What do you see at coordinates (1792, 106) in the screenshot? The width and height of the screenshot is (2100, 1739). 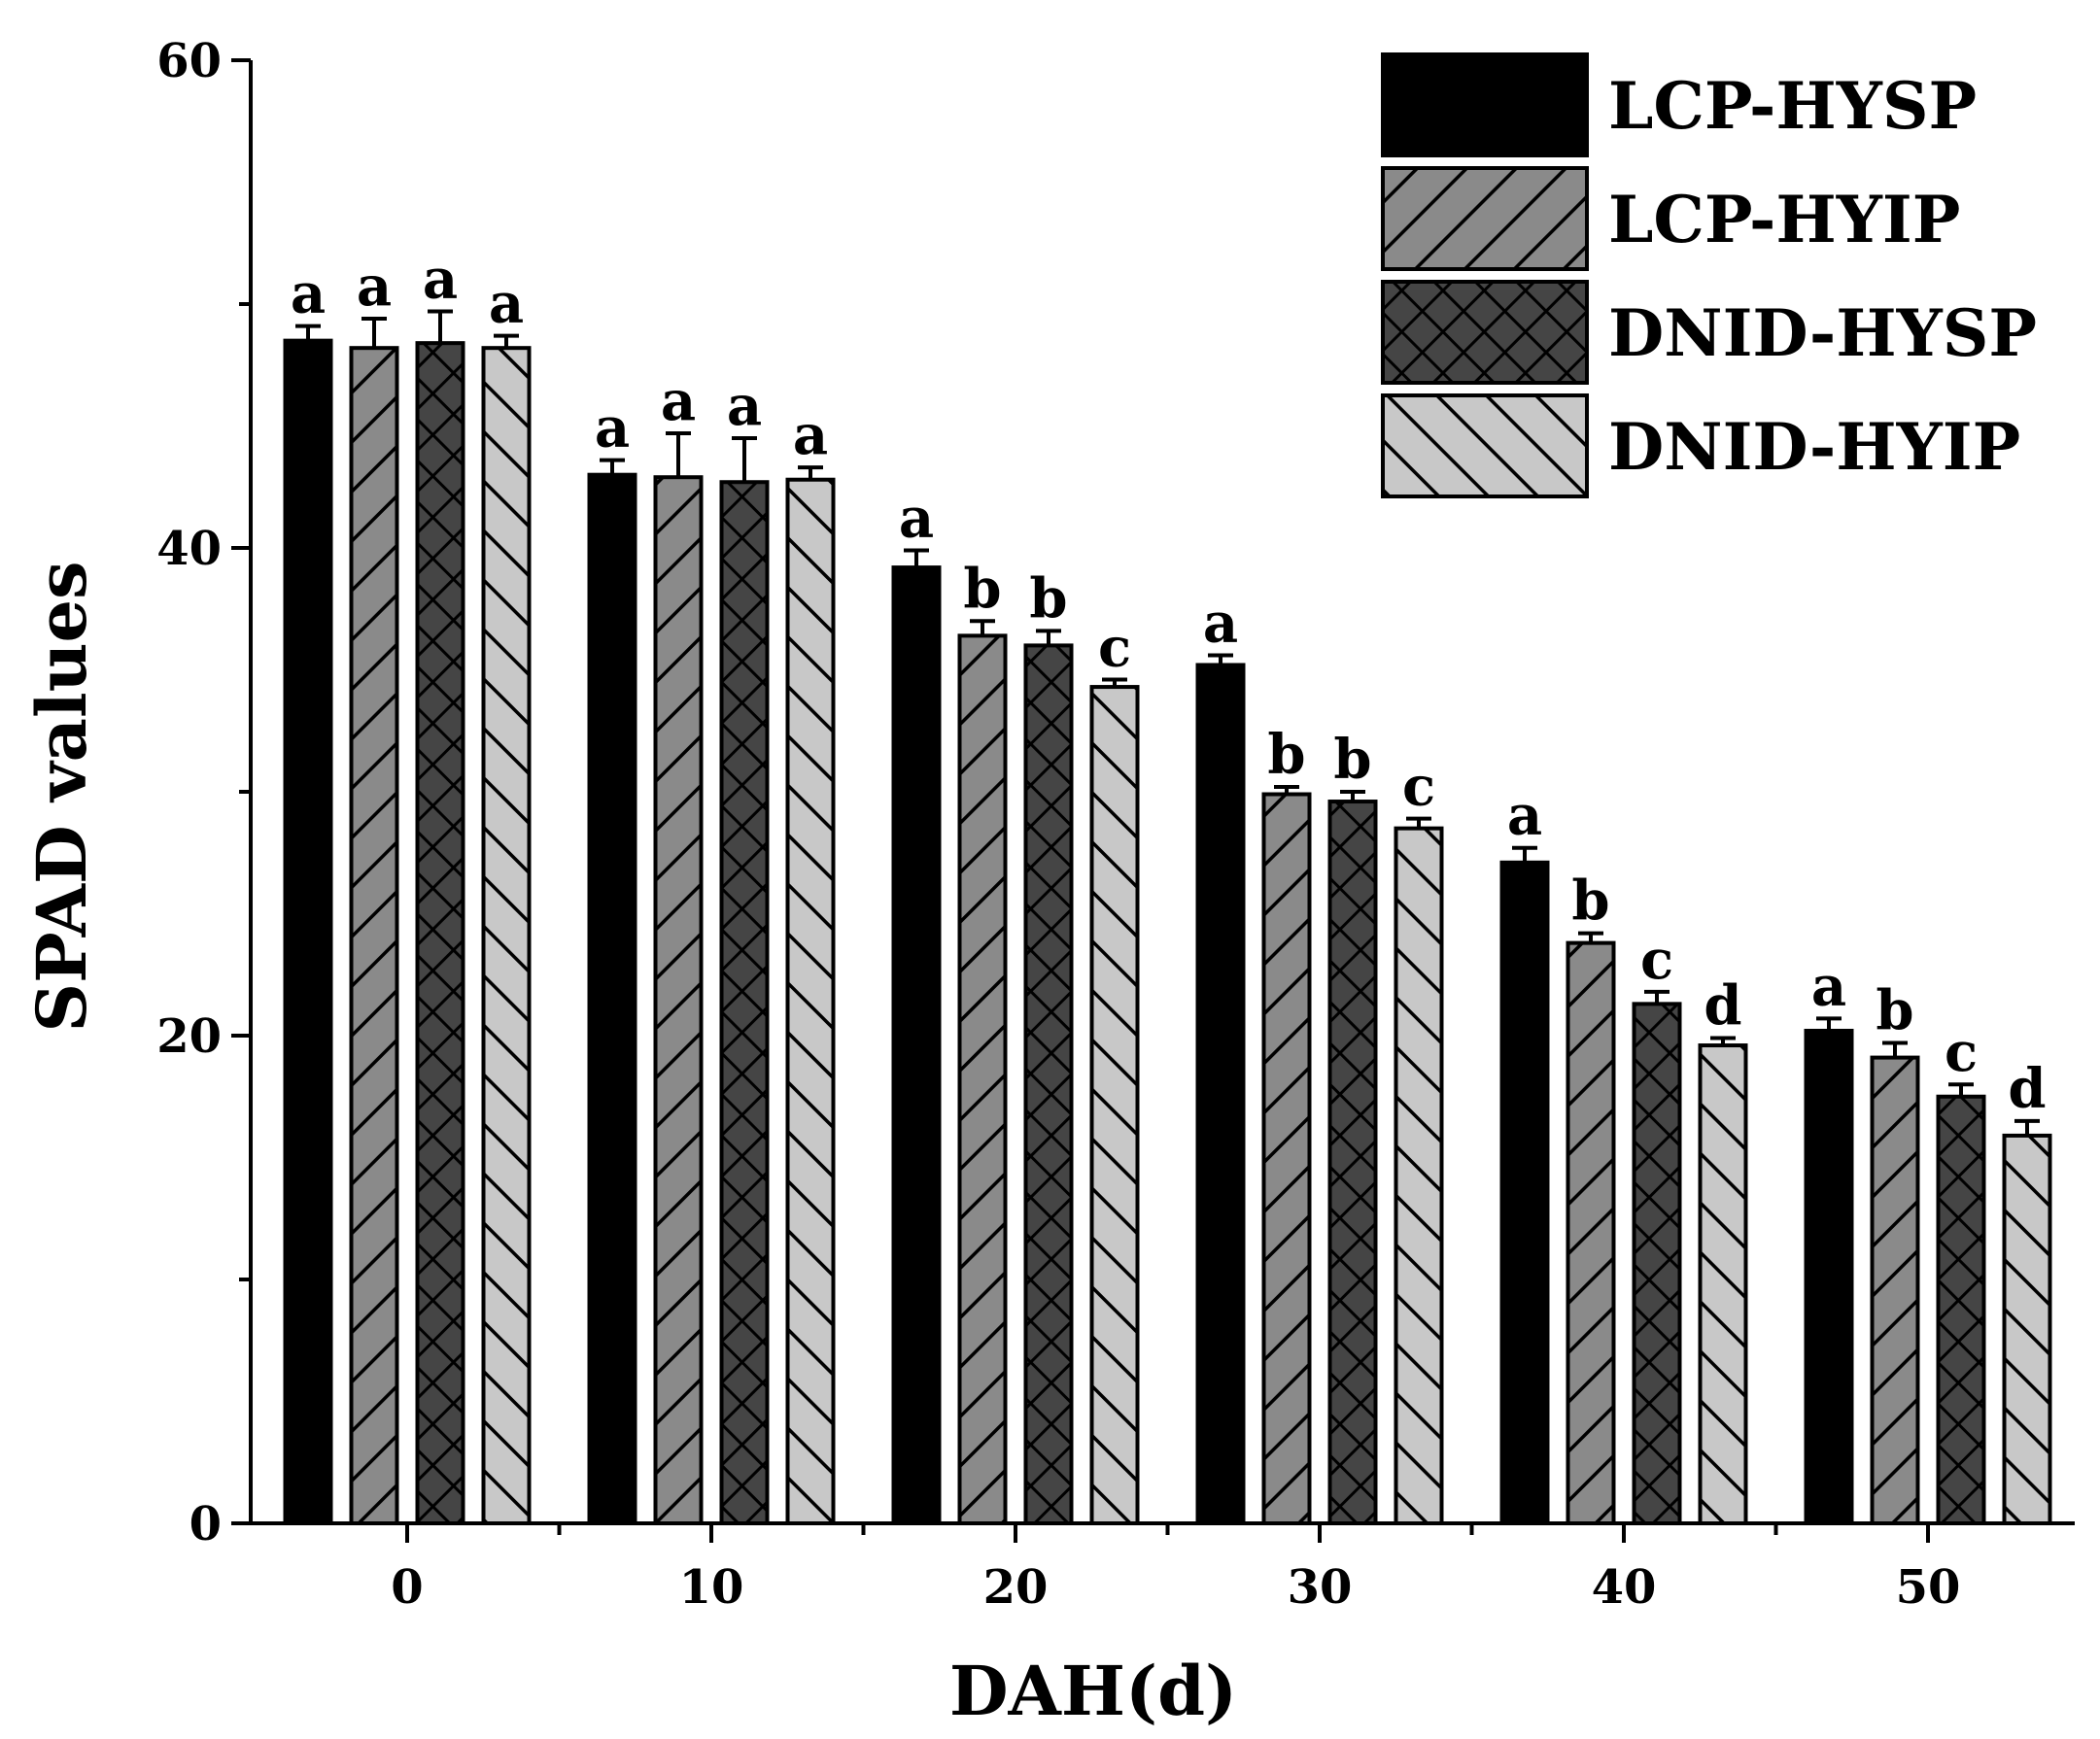 I see `legend-label: LCP-HYSP` at bounding box center [1792, 106].